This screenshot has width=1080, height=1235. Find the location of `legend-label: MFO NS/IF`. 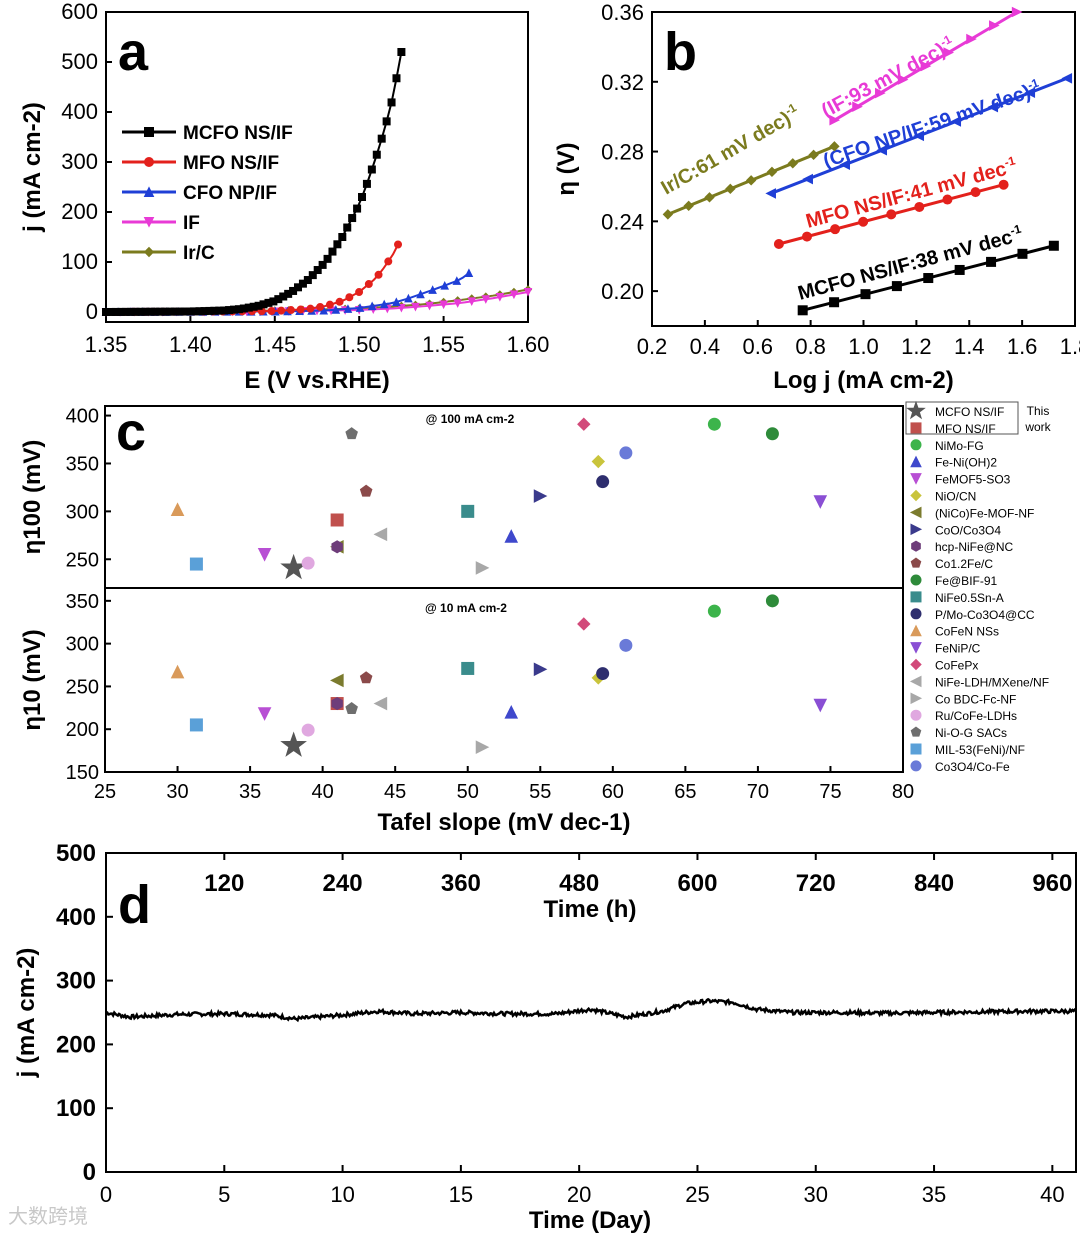

legend-label: MFO NS/IF is located at coordinates (965, 429).